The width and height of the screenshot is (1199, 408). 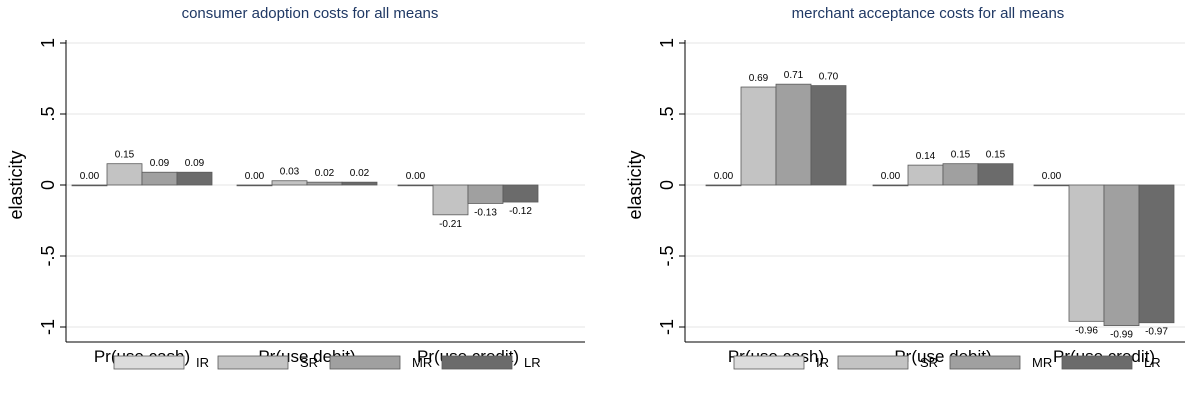 What do you see at coordinates (759, 78) in the screenshot?
I see `data-label: 0.69` at bounding box center [759, 78].